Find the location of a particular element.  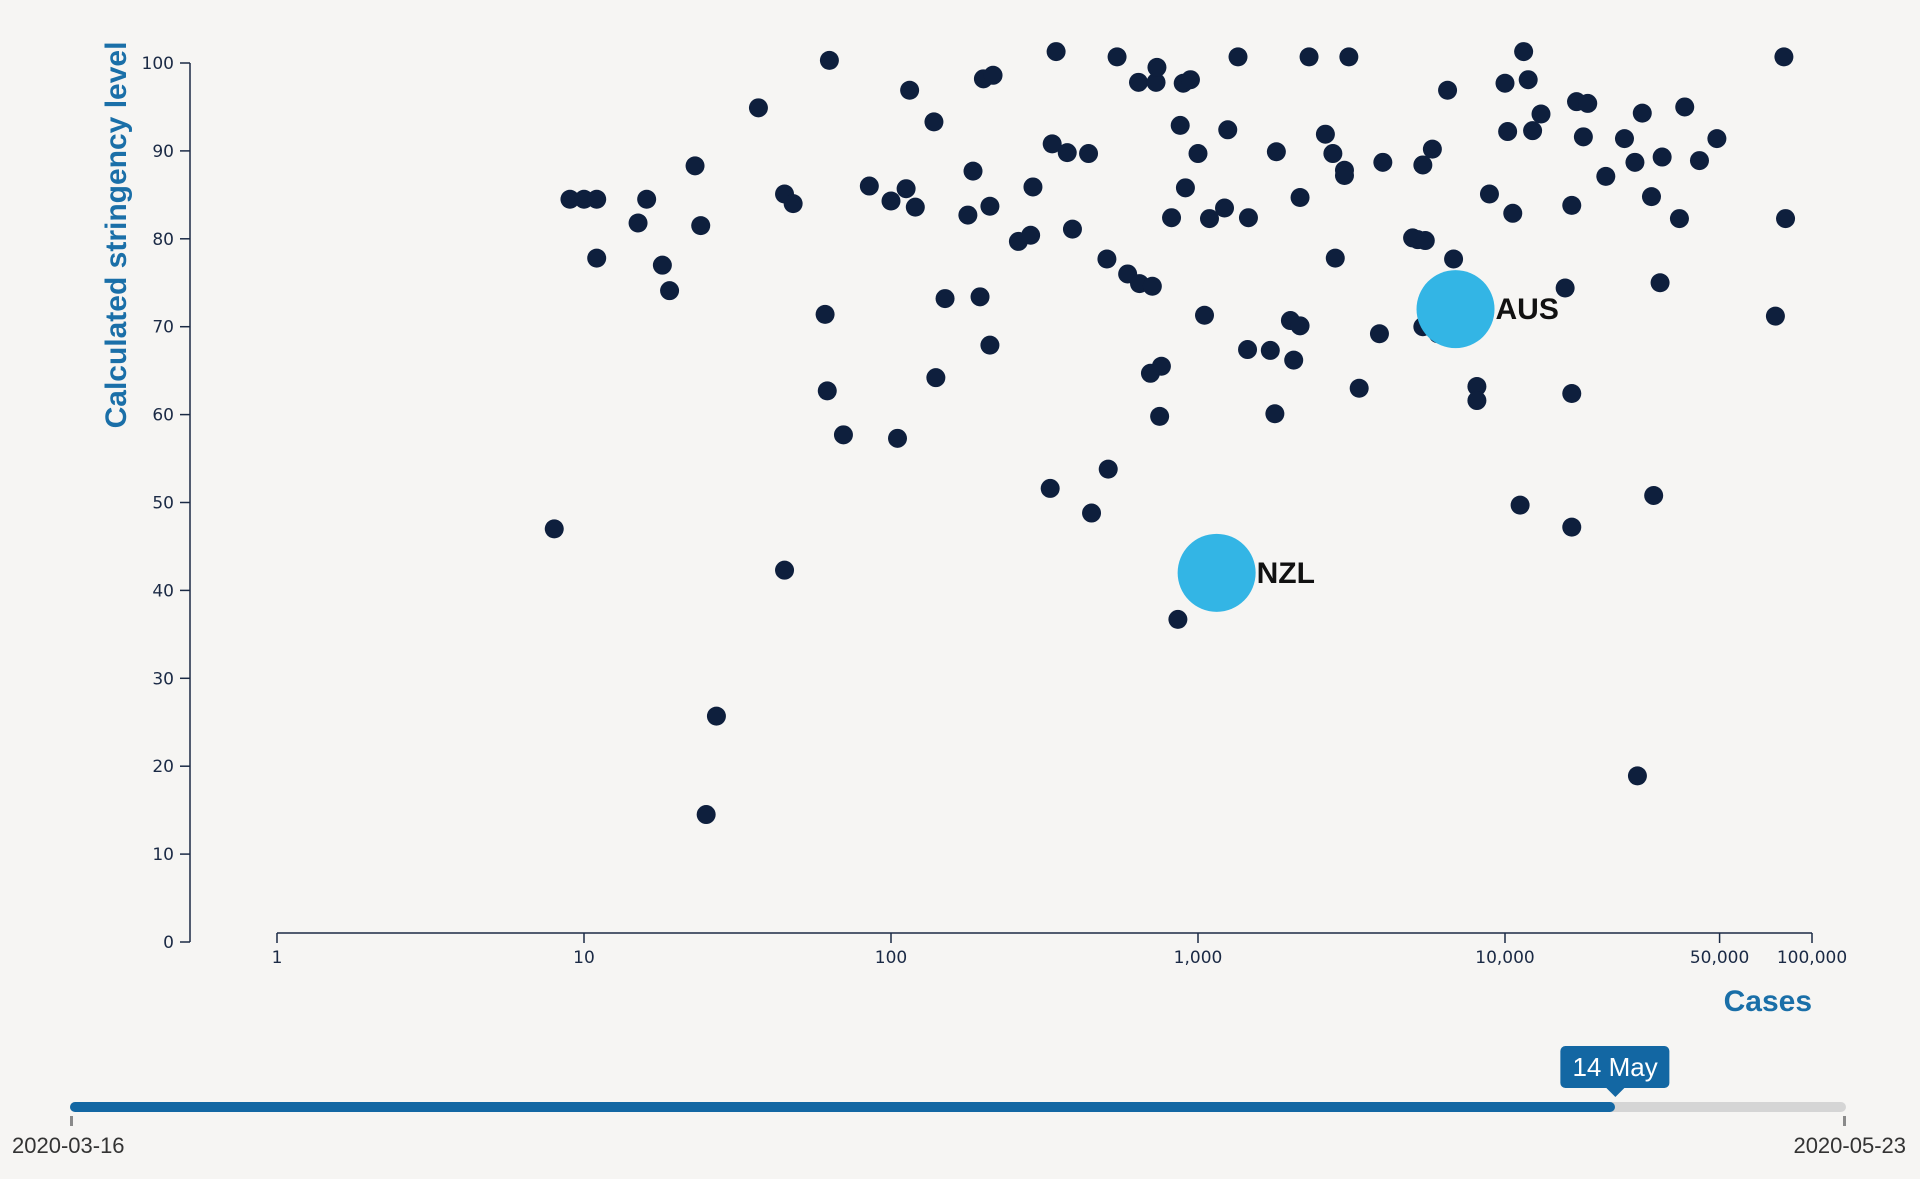

y-tick-label: 90 is located at coordinates (163, 152).